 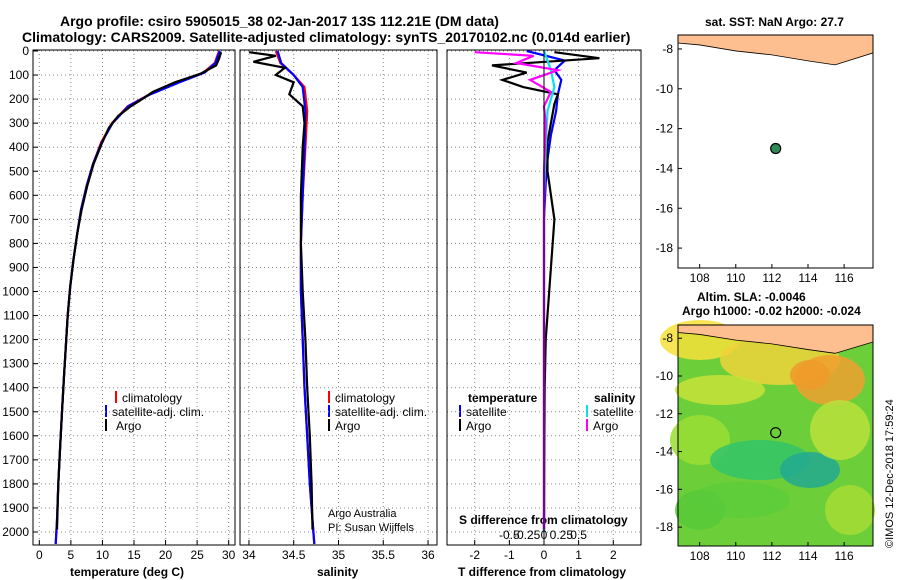 I want to click on sla-map-title-2: Argo h1000: -0.02 h2000: -0.024, so click(x=771, y=311).